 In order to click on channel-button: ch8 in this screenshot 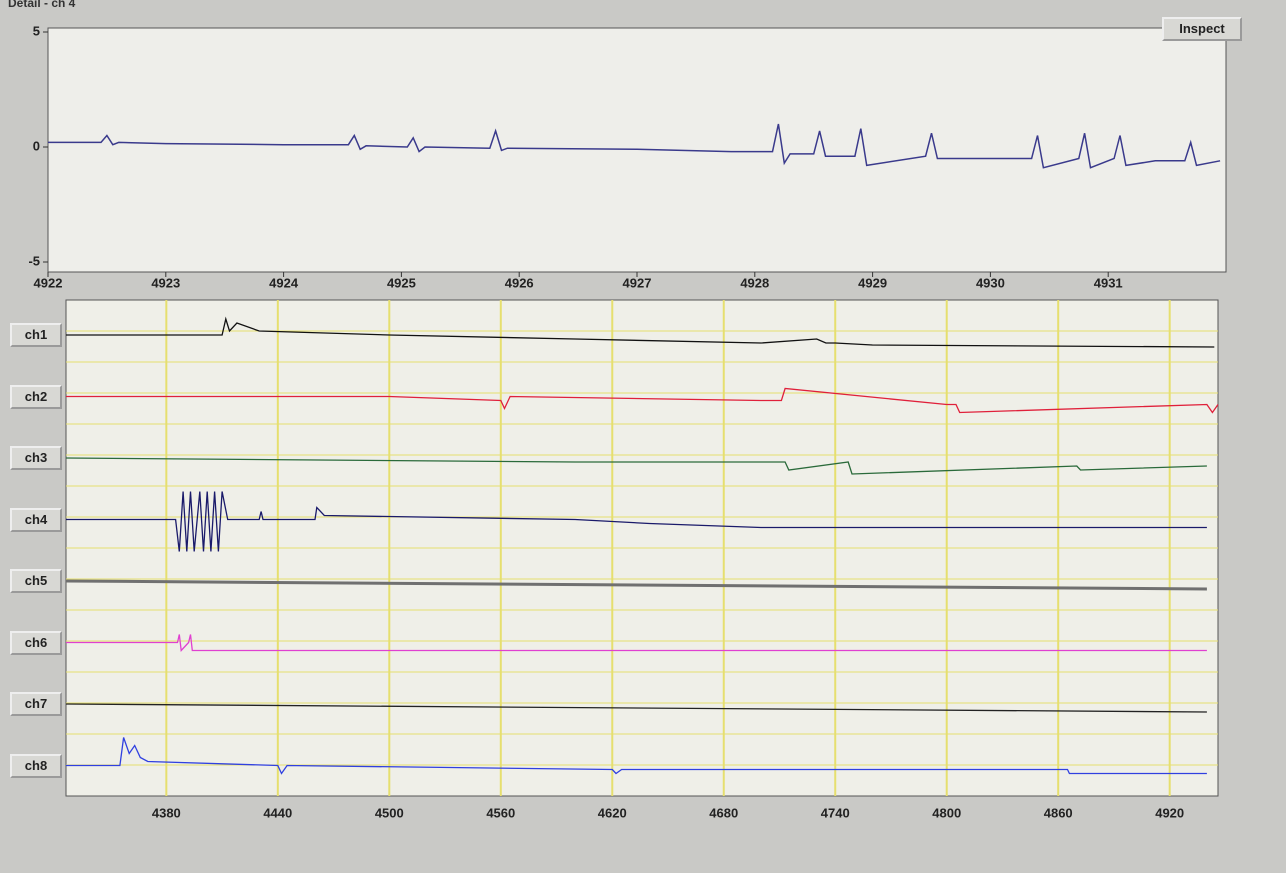, I will do `click(36, 765)`.